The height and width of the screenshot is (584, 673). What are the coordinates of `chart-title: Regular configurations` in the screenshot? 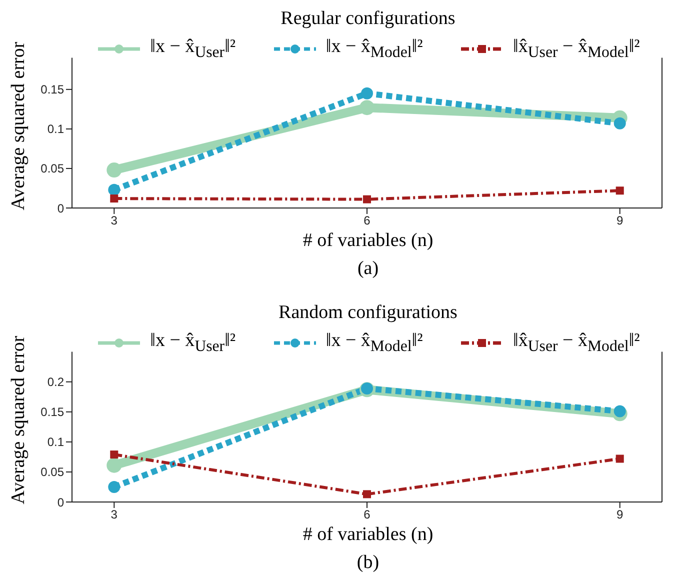 It's located at (368, 19).